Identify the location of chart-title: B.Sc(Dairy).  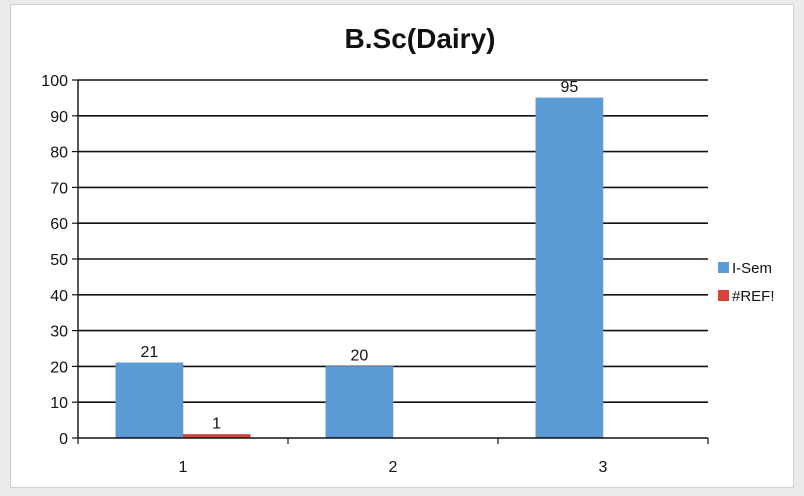
(420, 38).